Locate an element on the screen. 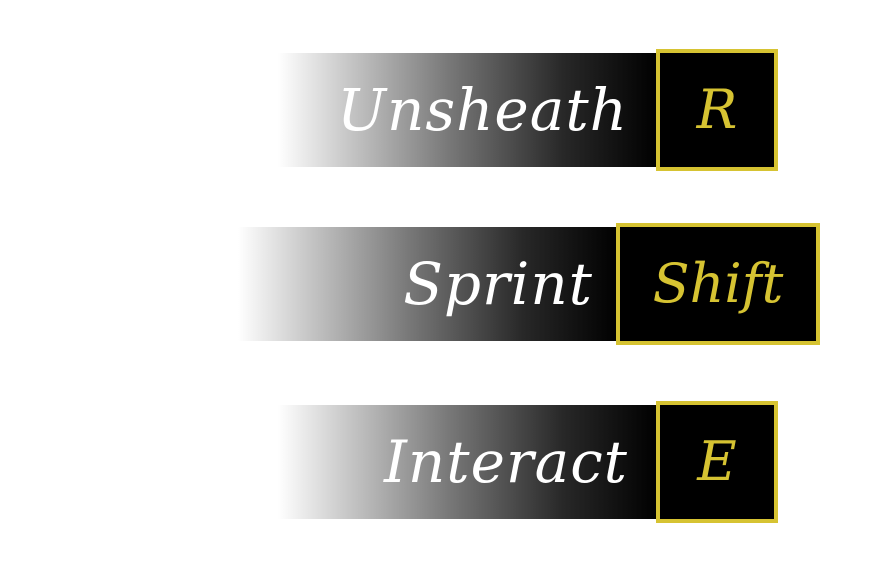 The image size is (888, 571). keybind-prompt-interact: Interact E is located at coordinates (528, 462).